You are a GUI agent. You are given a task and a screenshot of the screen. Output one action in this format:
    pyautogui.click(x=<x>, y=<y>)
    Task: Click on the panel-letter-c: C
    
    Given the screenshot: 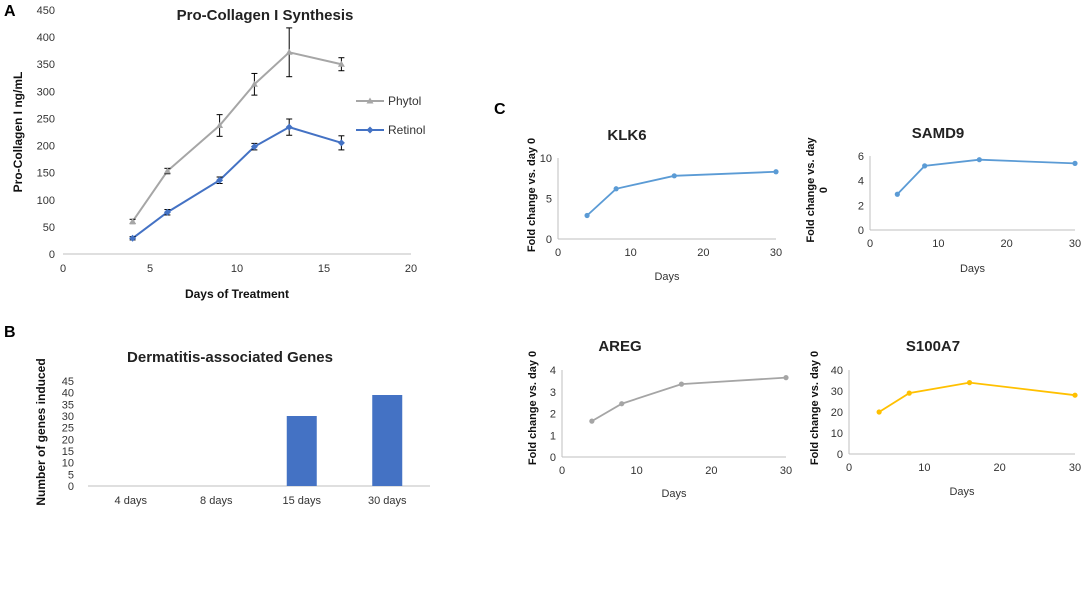 What is the action you would take?
    pyautogui.click(x=500, y=109)
    